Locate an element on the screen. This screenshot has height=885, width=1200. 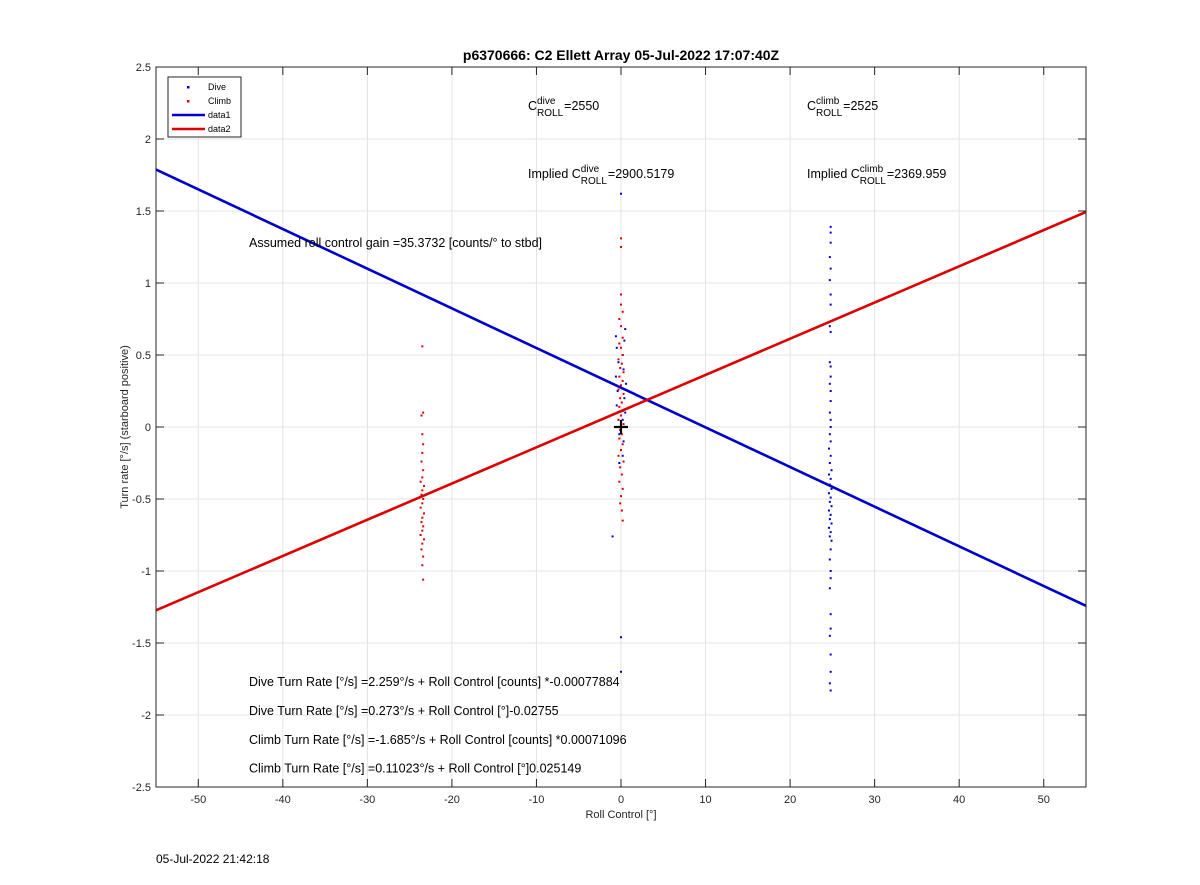
y-tick-label: -1 is located at coordinates (146, 572).